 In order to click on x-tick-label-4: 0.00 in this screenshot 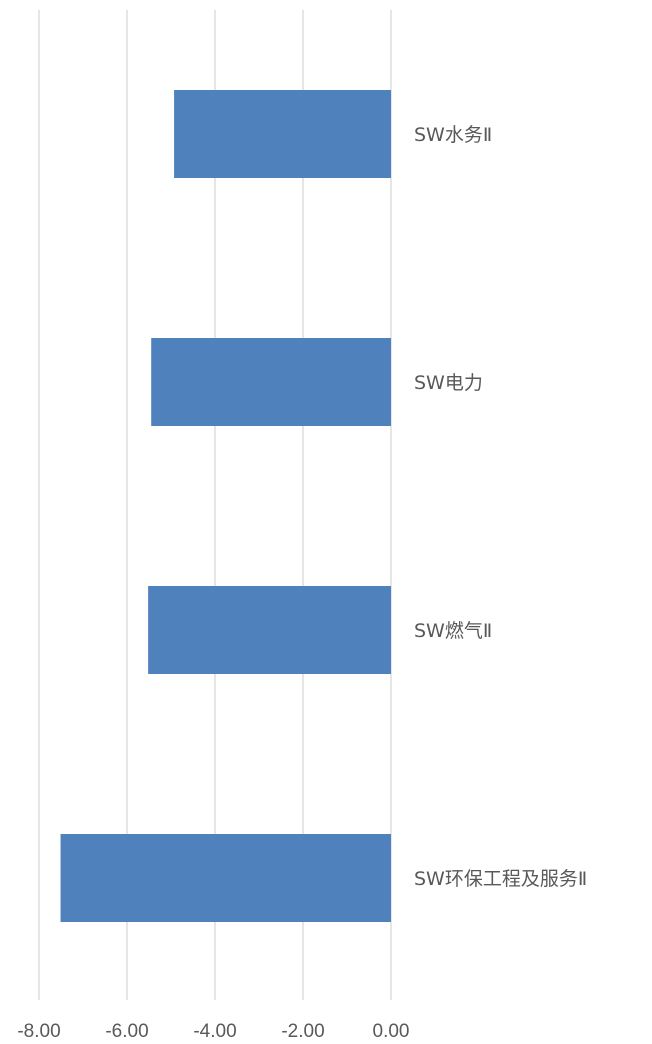, I will do `click(391, 1031)`.